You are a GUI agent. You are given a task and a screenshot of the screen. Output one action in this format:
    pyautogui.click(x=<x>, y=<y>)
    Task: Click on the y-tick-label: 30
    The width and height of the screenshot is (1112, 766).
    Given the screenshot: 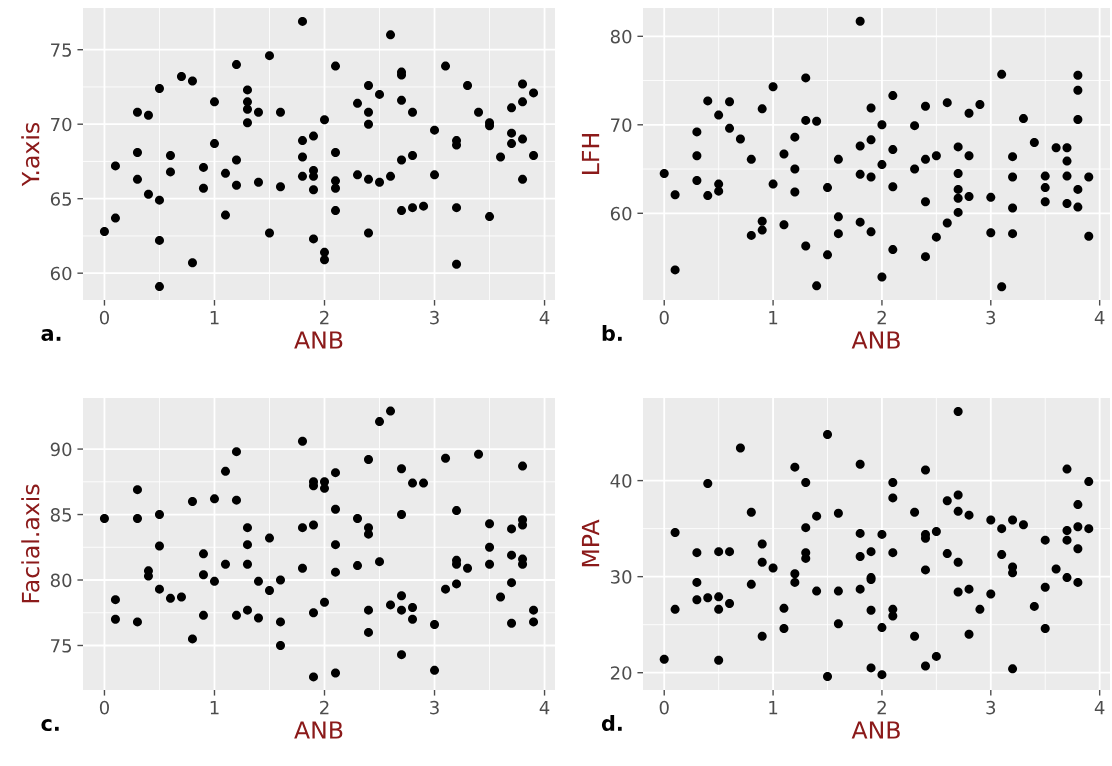 What is the action you would take?
    pyautogui.click(x=621, y=577)
    